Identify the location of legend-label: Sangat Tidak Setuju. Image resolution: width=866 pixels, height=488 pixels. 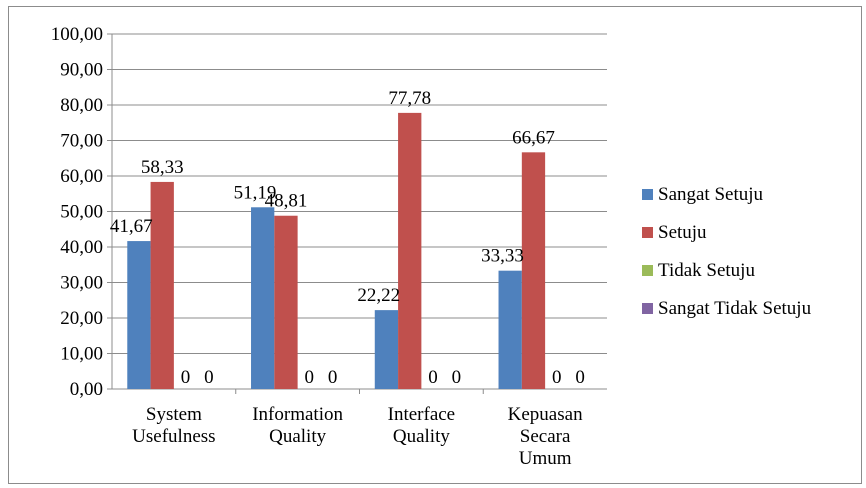
(735, 308).